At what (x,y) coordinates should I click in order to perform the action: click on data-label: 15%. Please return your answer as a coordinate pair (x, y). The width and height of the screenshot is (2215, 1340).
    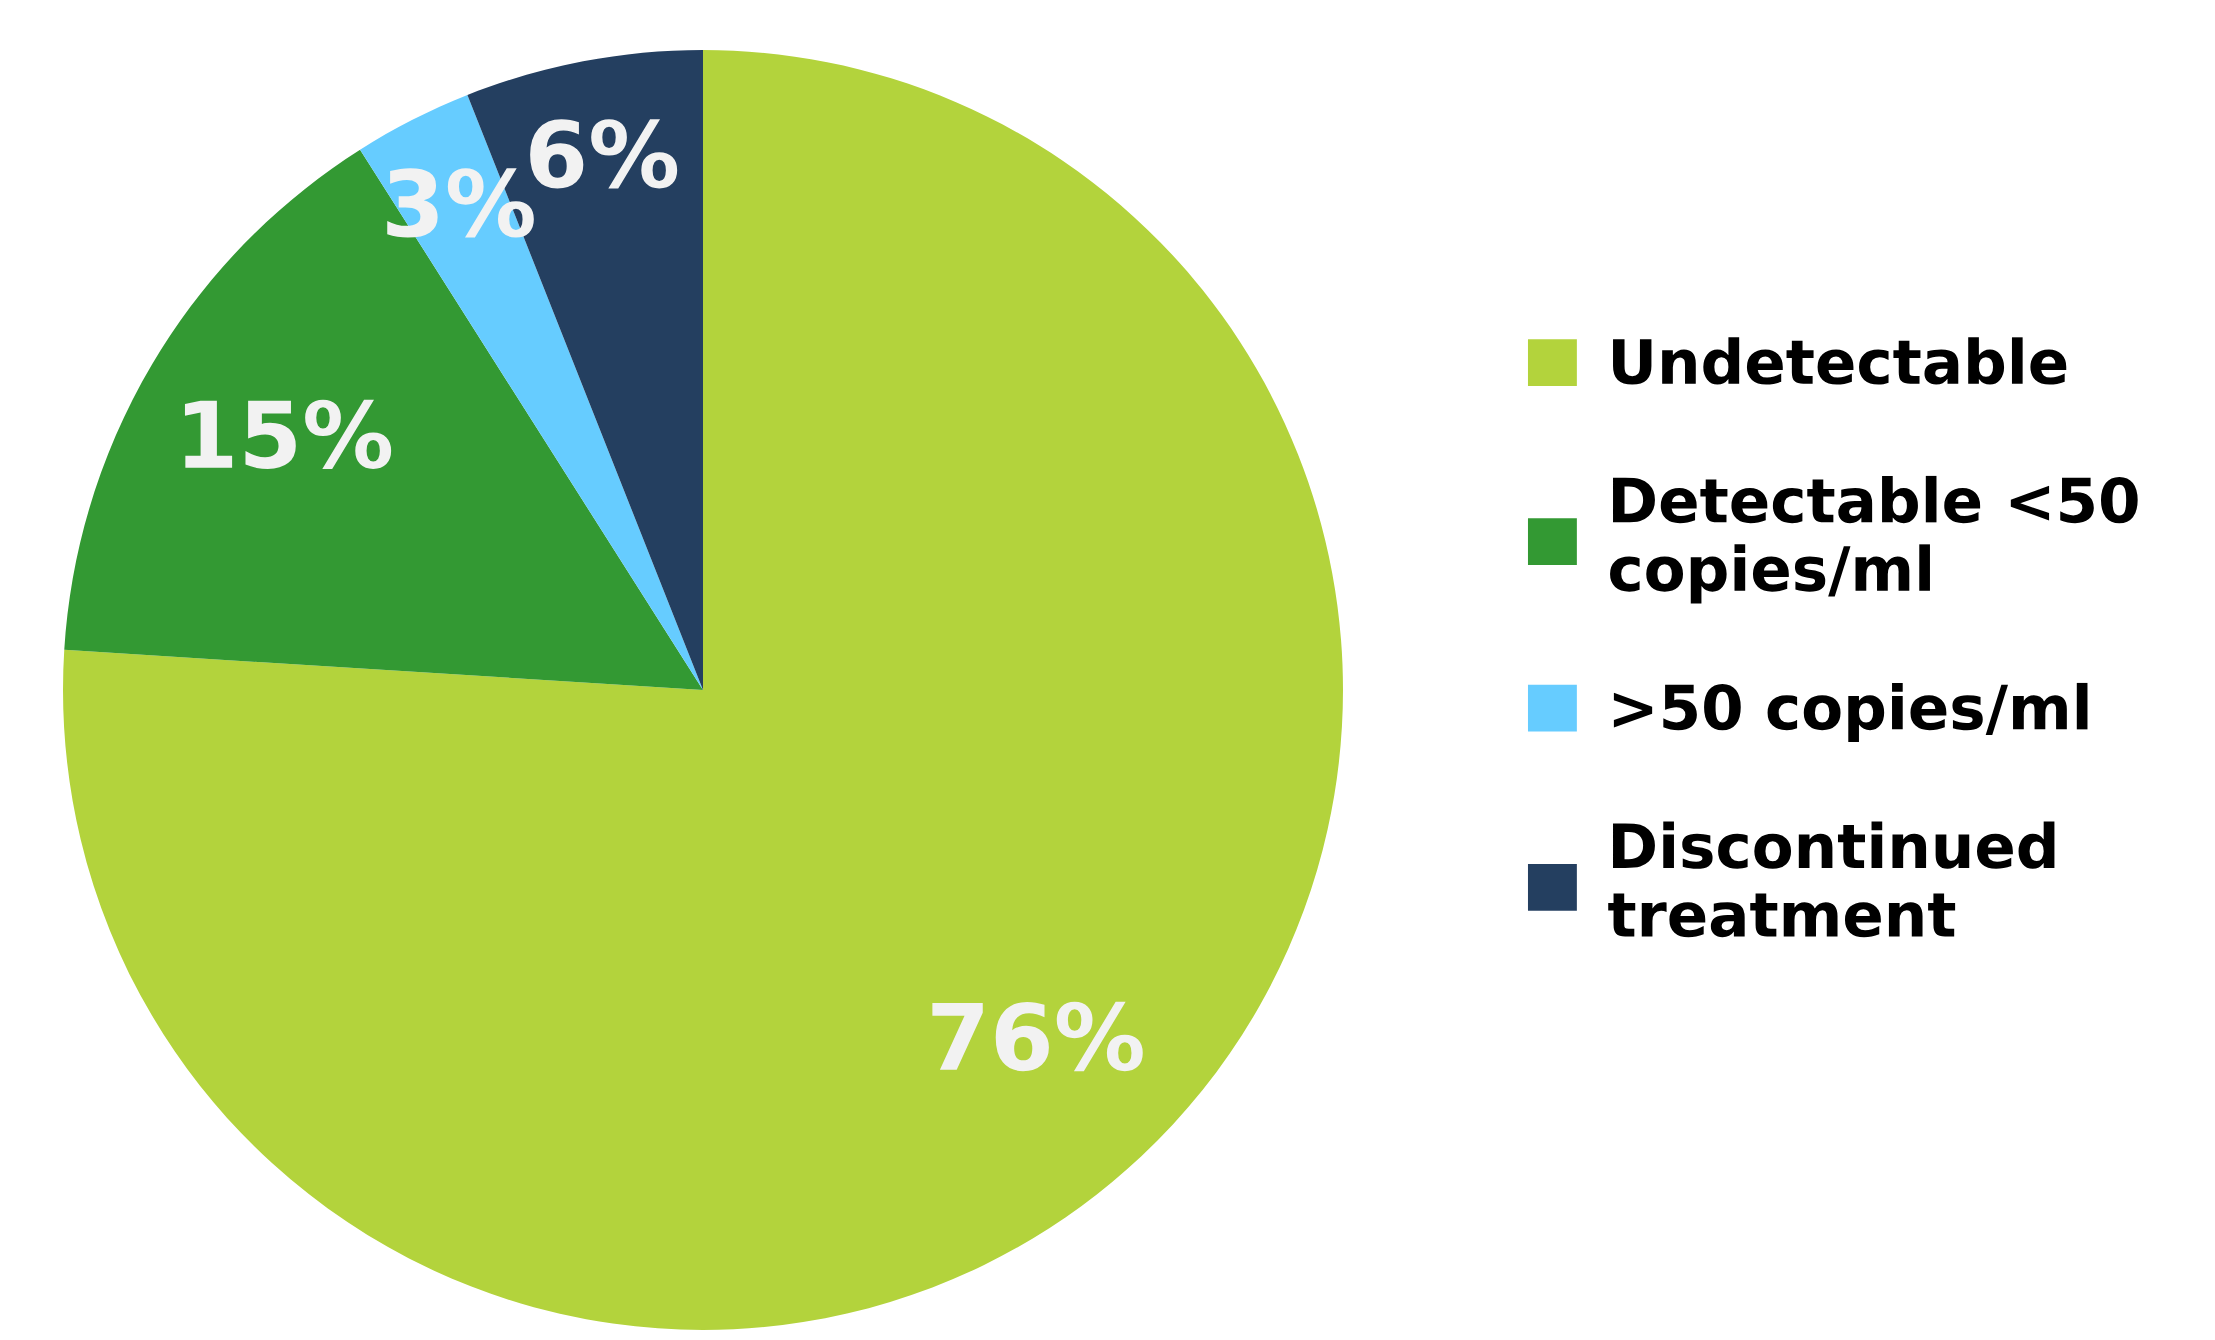
    Looking at the image, I should click on (288, 434).